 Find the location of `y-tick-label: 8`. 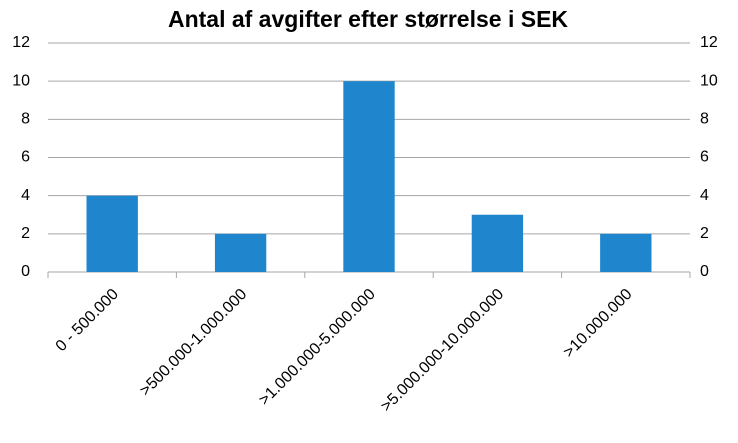

y-tick-label: 8 is located at coordinates (25, 119).